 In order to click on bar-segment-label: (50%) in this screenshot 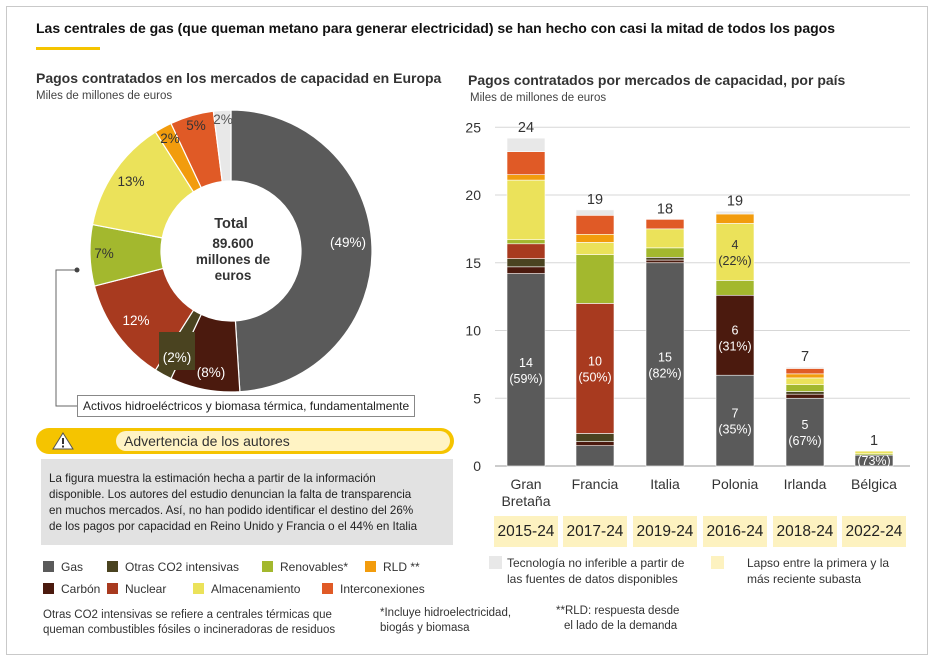, I will do `click(594, 377)`.